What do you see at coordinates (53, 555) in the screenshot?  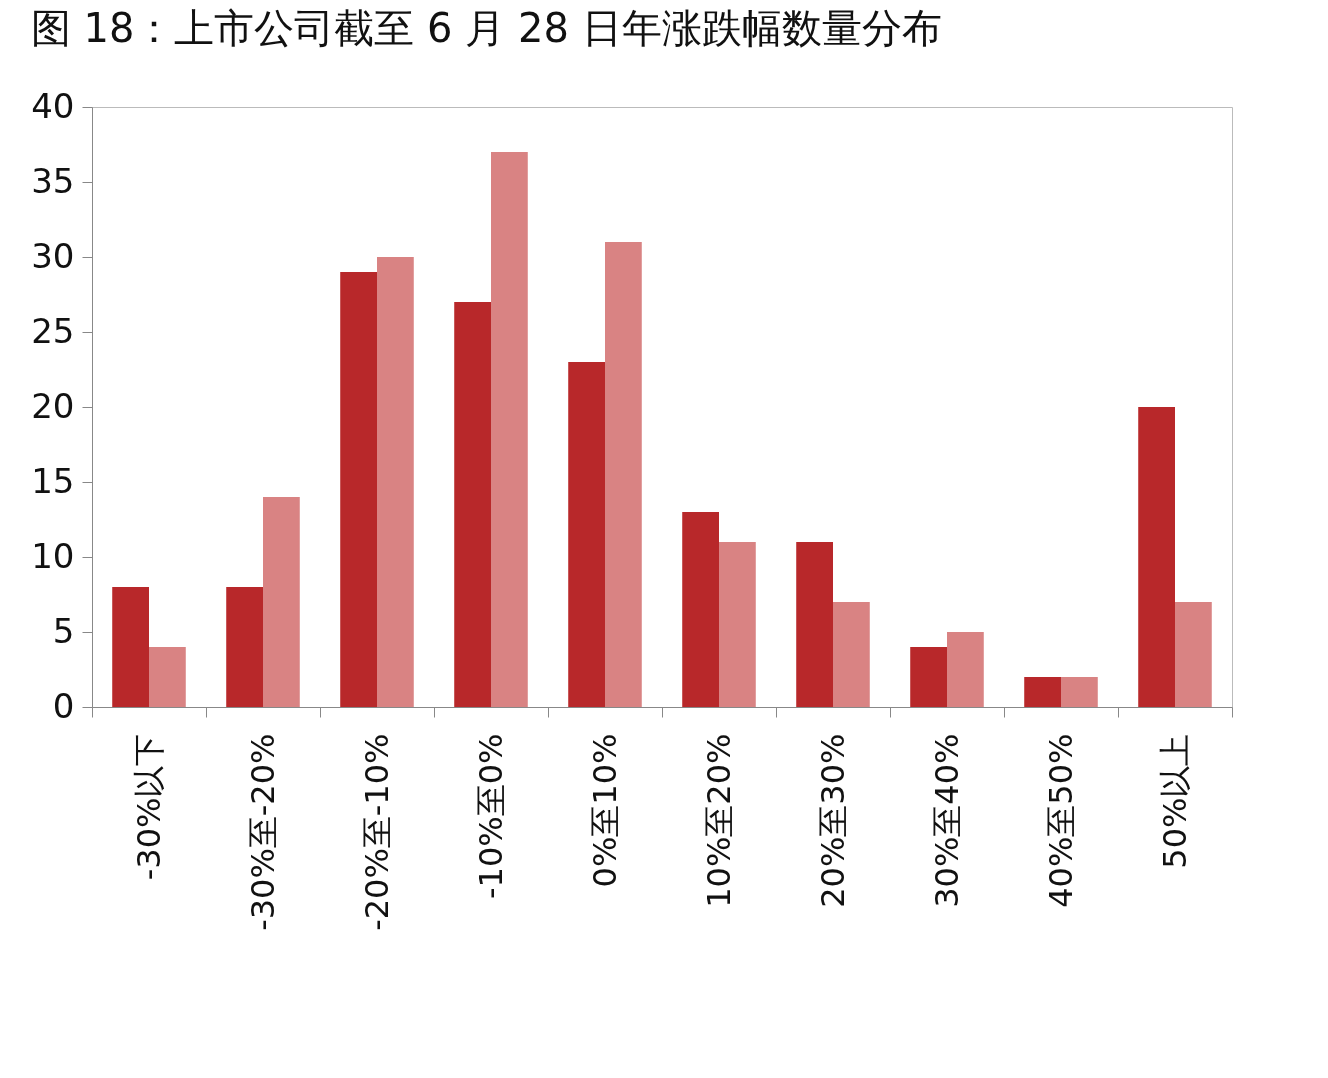 I see `y-tick-label: 10` at bounding box center [53, 555].